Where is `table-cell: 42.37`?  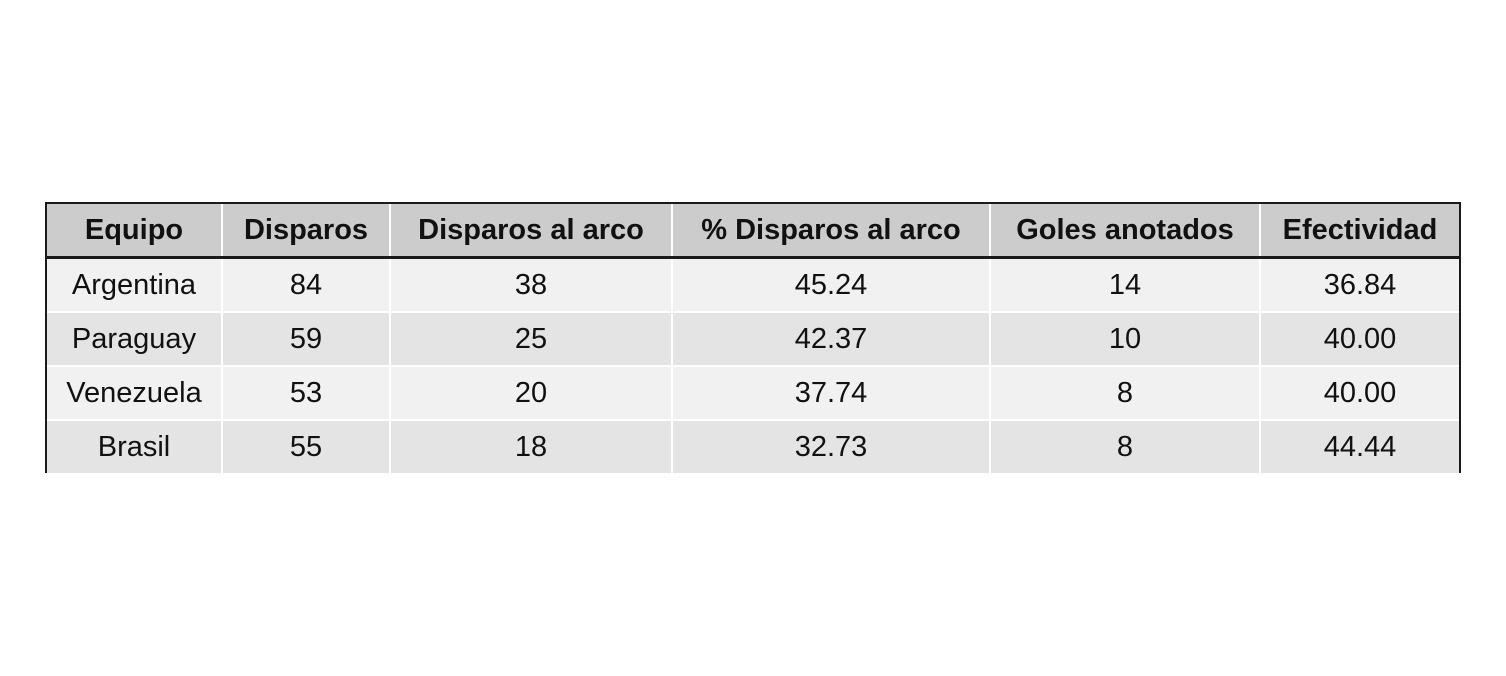 table-cell: 42.37 is located at coordinates (830, 338).